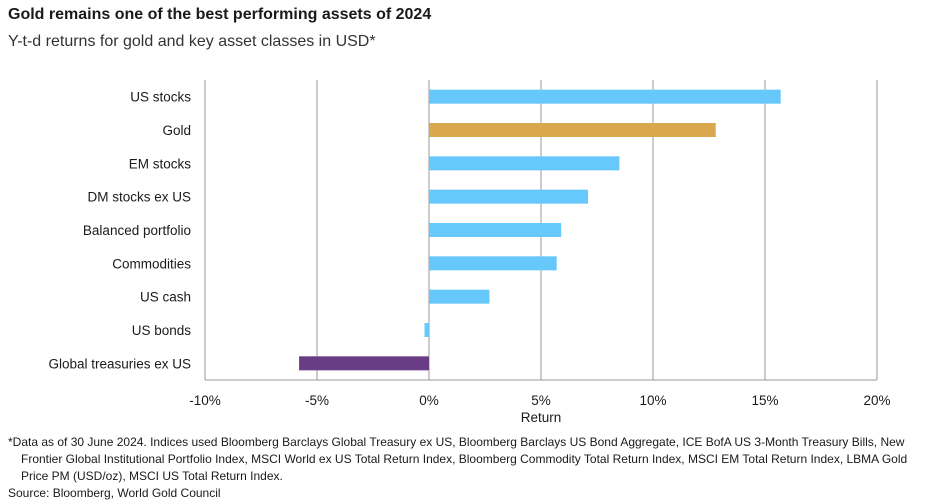 The width and height of the screenshot is (940, 502). I want to click on source-note: Source: Bloomberg, World Gold Council, so click(114, 493).